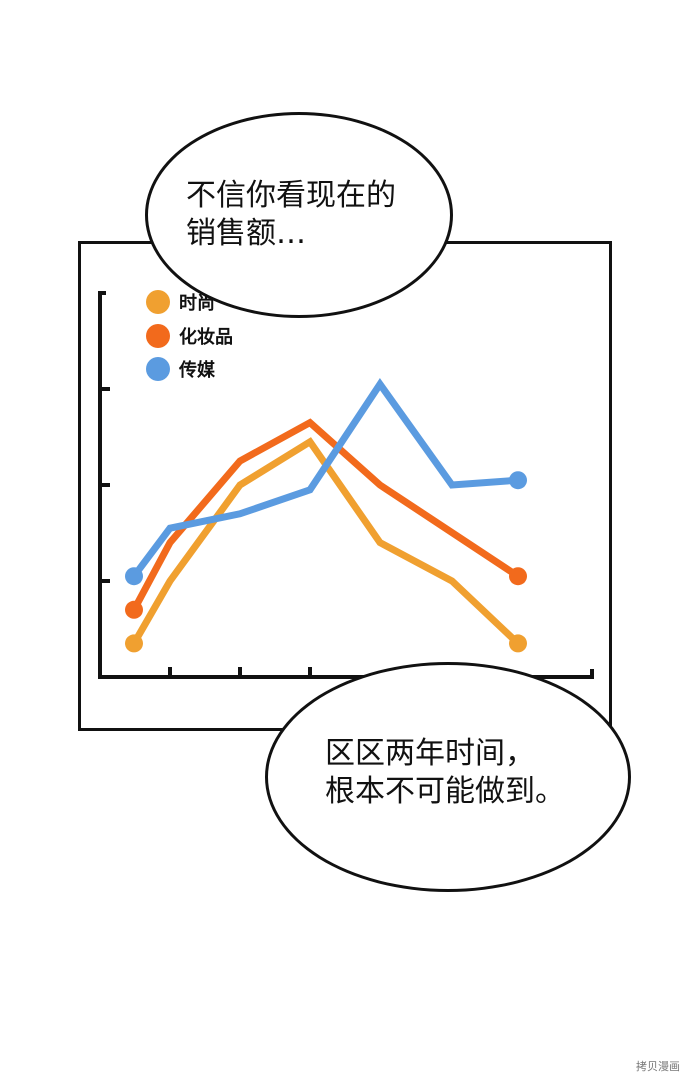  What do you see at coordinates (291, 195) in the screenshot?
I see `bubble-top-line-1: 不信你看现在的` at bounding box center [291, 195].